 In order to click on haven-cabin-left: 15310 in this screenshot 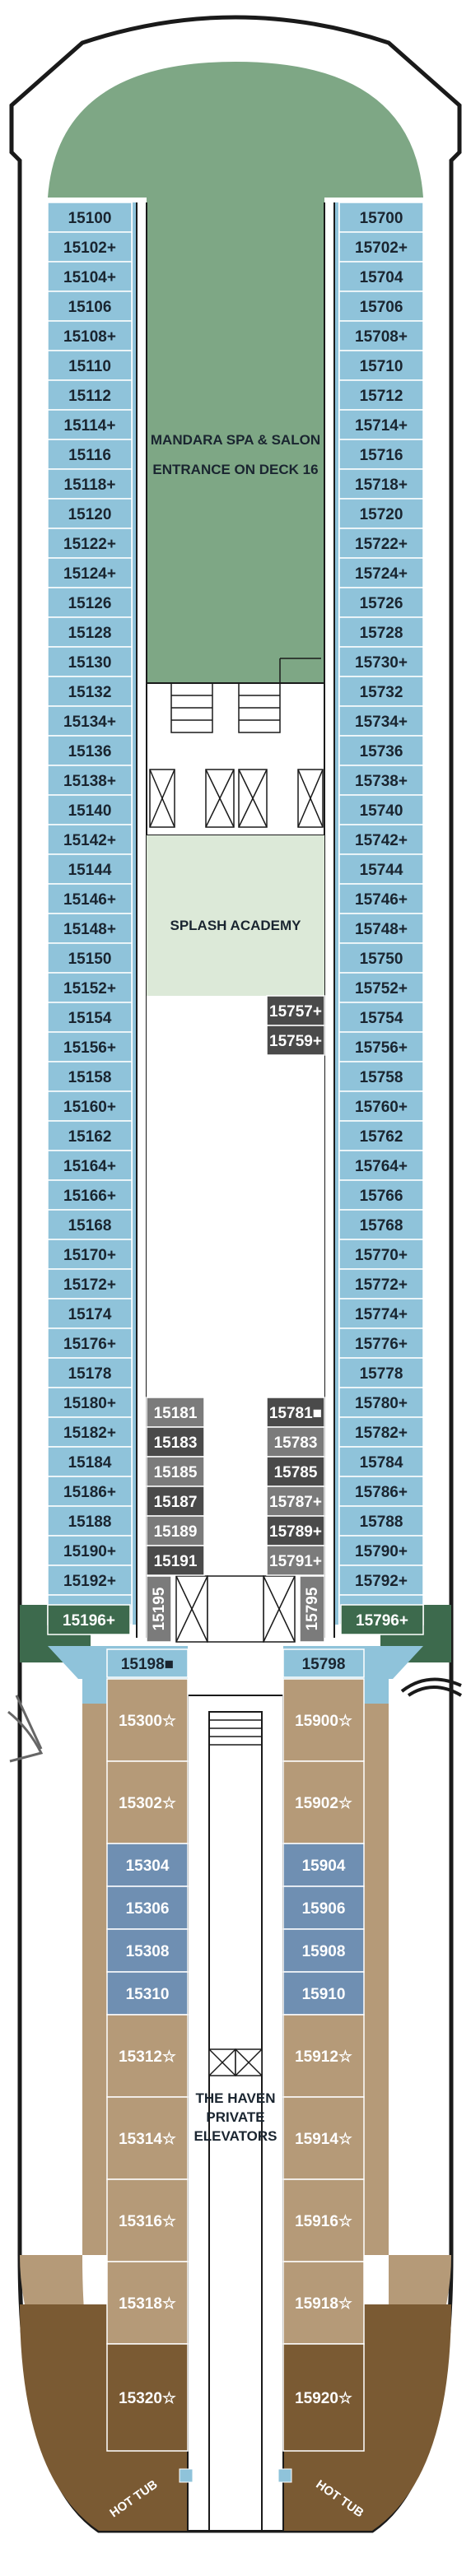, I will do `click(147, 1993)`.